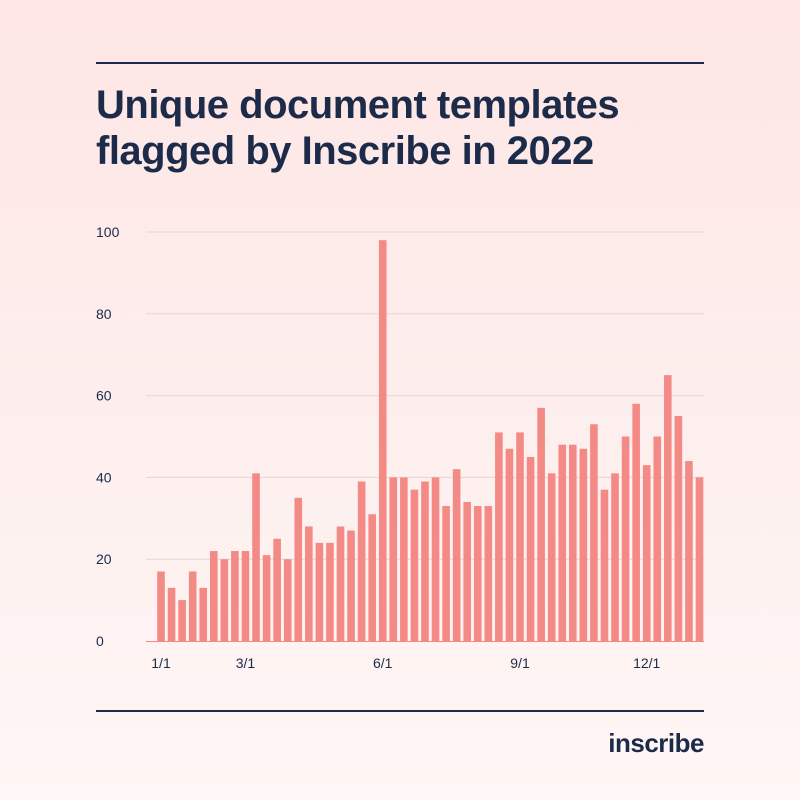 The image size is (800, 800). What do you see at coordinates (358, 105) in the screenshot?
I see `chart-title-line-1: Unique document templates` at bounding box center [358, 105].